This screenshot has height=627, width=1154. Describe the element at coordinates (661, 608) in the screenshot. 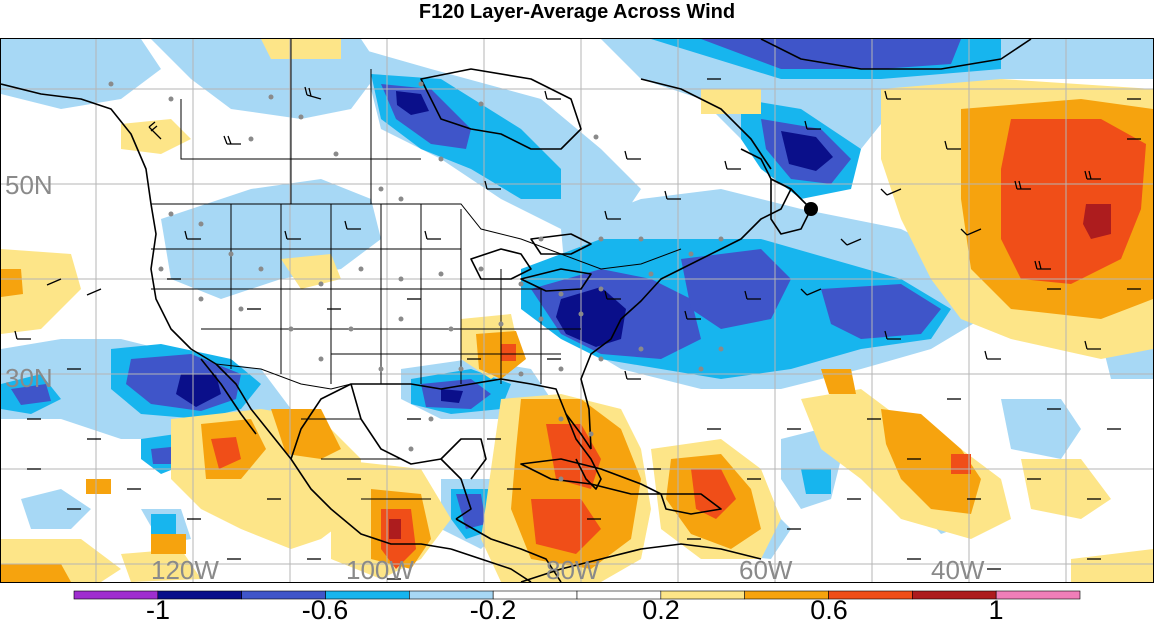

I see `colorbar-label-02: 0.2` at that location.